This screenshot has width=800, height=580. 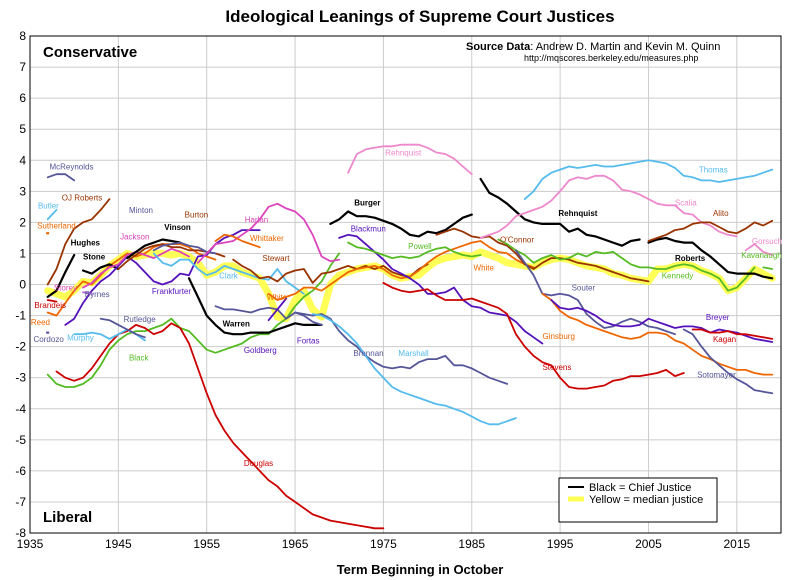 I want to click on justice-label-warren: Warren, so click(x=236, y=323).